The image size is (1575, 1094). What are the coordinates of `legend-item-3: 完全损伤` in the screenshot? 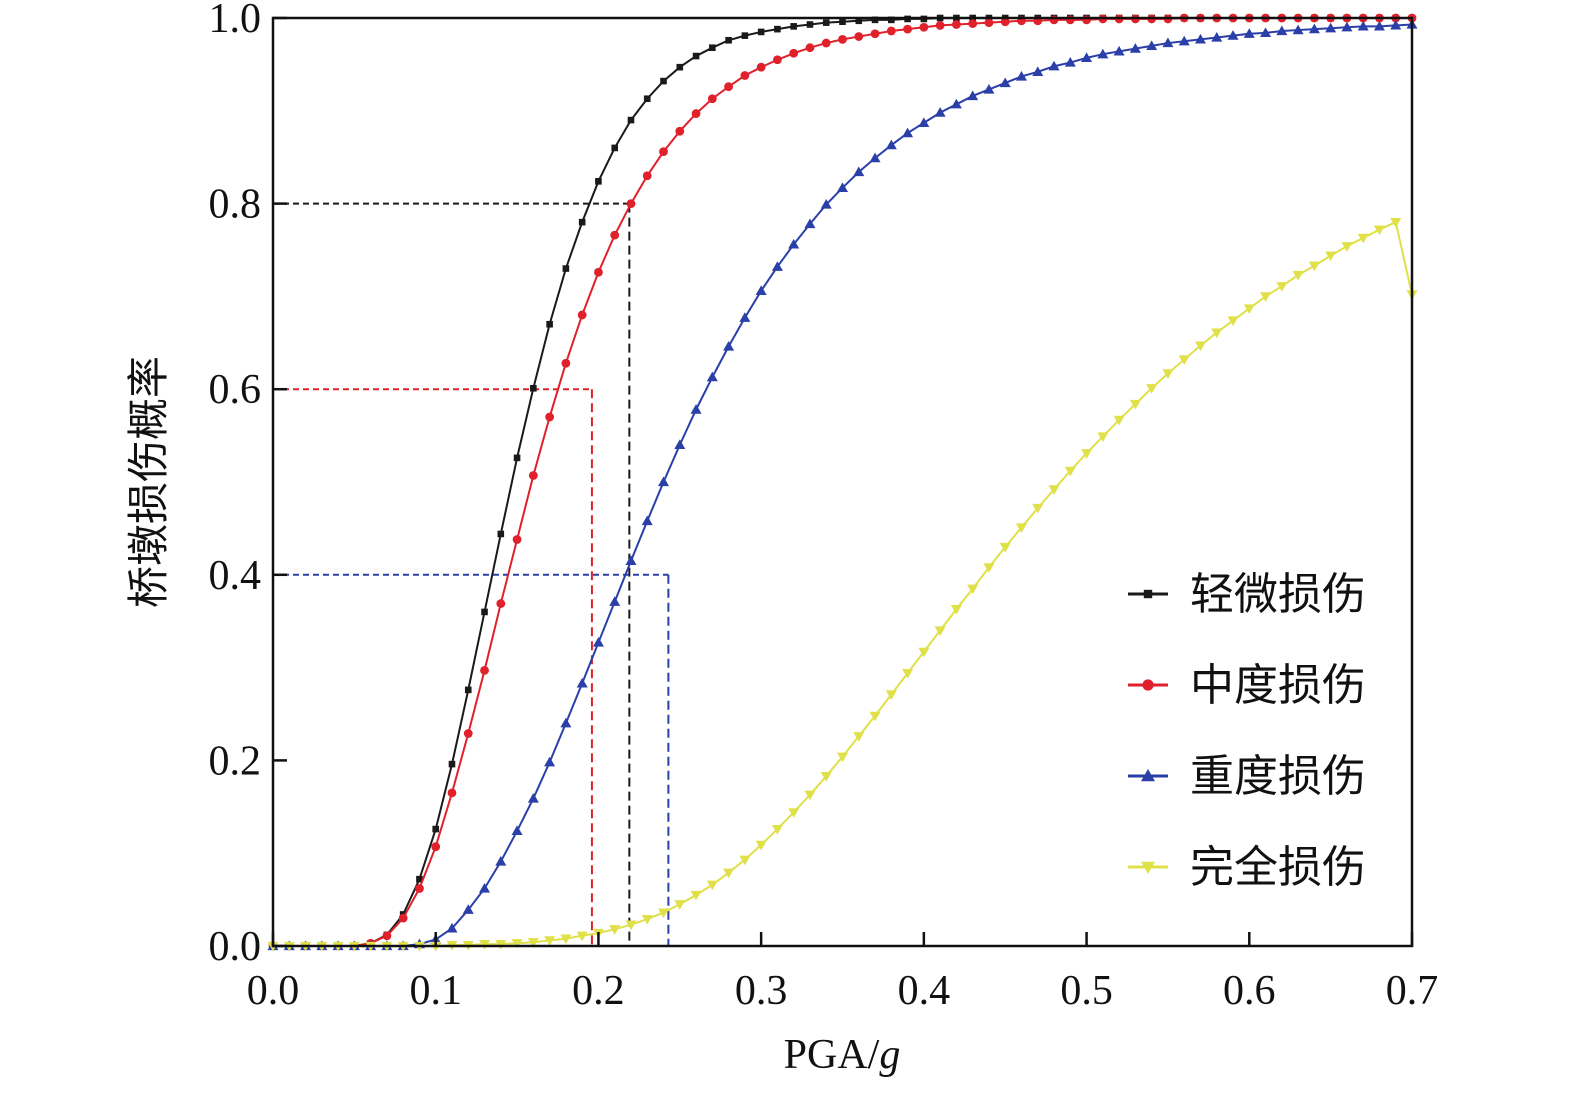 It's located at (1247, 867).